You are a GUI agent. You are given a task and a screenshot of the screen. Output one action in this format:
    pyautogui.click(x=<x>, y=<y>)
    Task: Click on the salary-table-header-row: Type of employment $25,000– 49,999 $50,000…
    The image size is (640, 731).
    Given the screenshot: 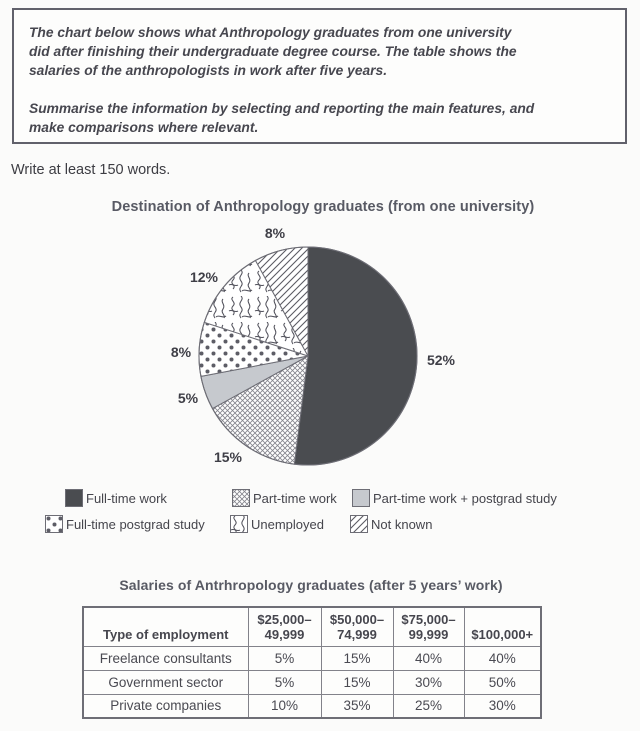 What is the action you would take?
    pyautogui.click(x=312, y=626)
    